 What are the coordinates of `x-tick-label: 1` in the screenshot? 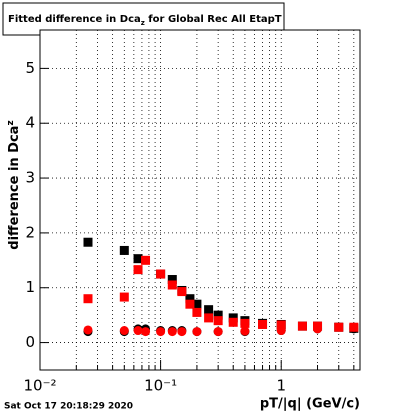 It's located at (281, 386).